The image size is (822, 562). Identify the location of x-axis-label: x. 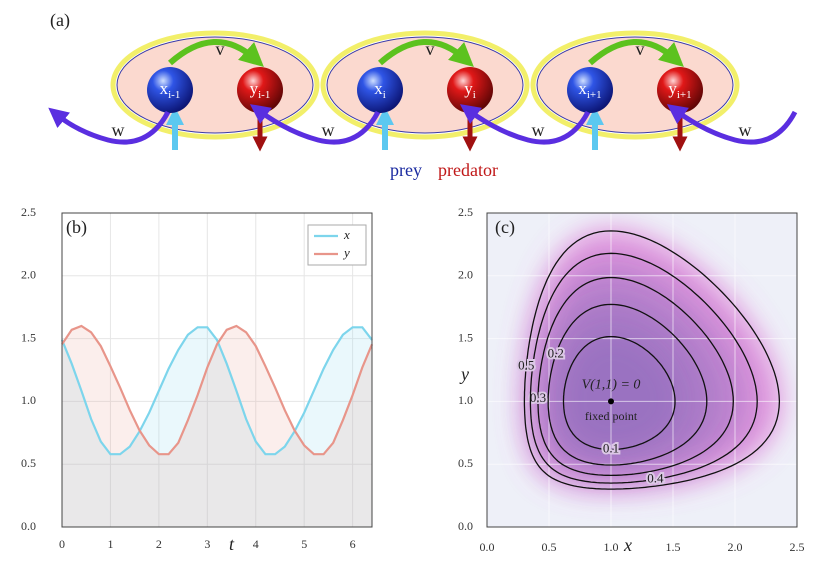
(627, 545).